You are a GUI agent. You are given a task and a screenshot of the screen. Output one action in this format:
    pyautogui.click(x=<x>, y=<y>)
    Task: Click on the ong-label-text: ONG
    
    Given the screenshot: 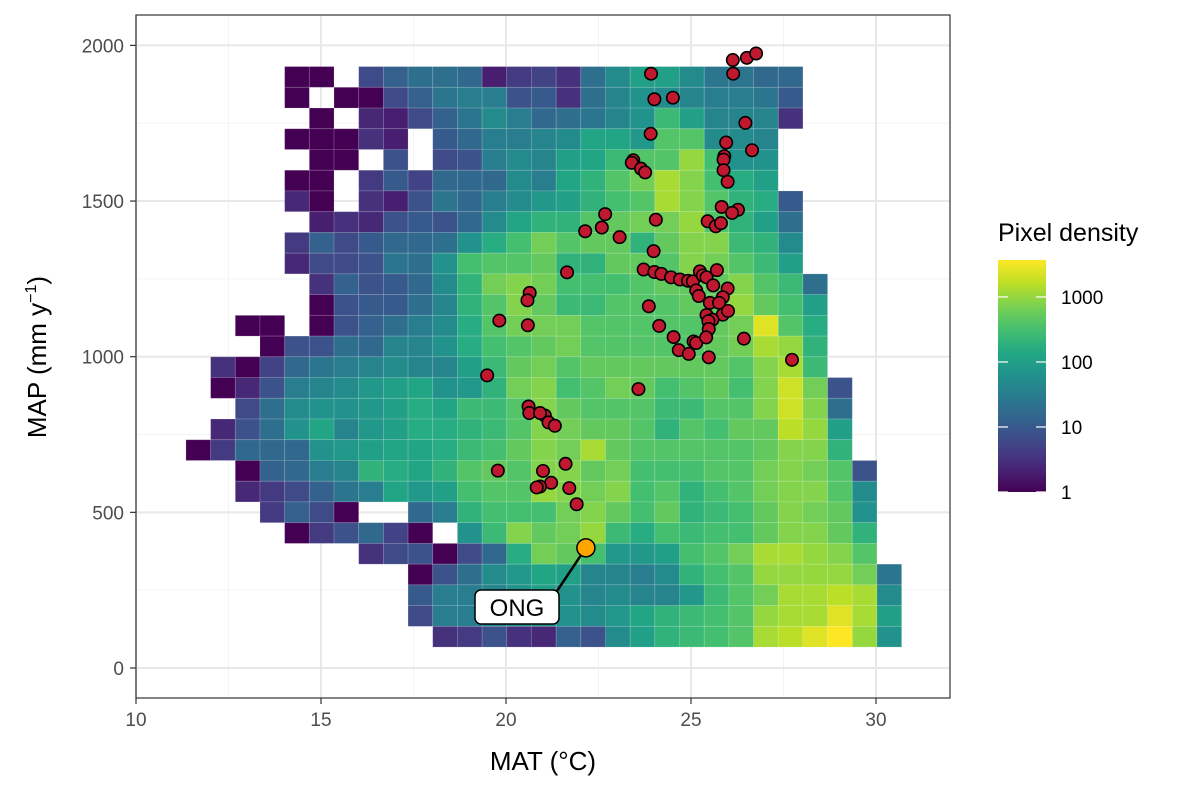 What is the action you would take?
    pyautogui.click(x=517, y=608)
    